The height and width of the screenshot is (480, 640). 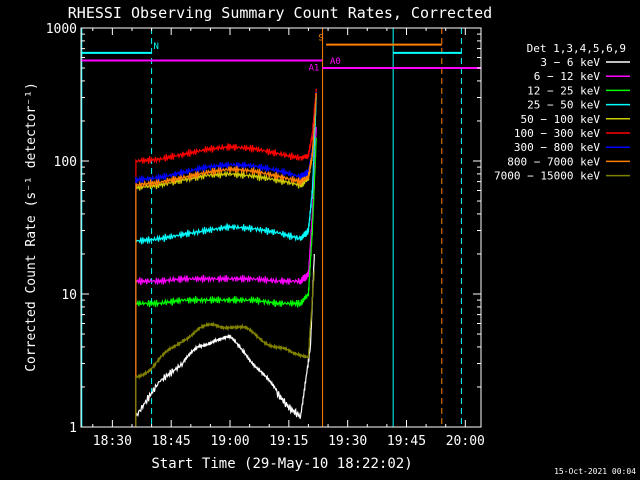 I want to click on annotations: N S A0 A1, so click(x=281, y=53).